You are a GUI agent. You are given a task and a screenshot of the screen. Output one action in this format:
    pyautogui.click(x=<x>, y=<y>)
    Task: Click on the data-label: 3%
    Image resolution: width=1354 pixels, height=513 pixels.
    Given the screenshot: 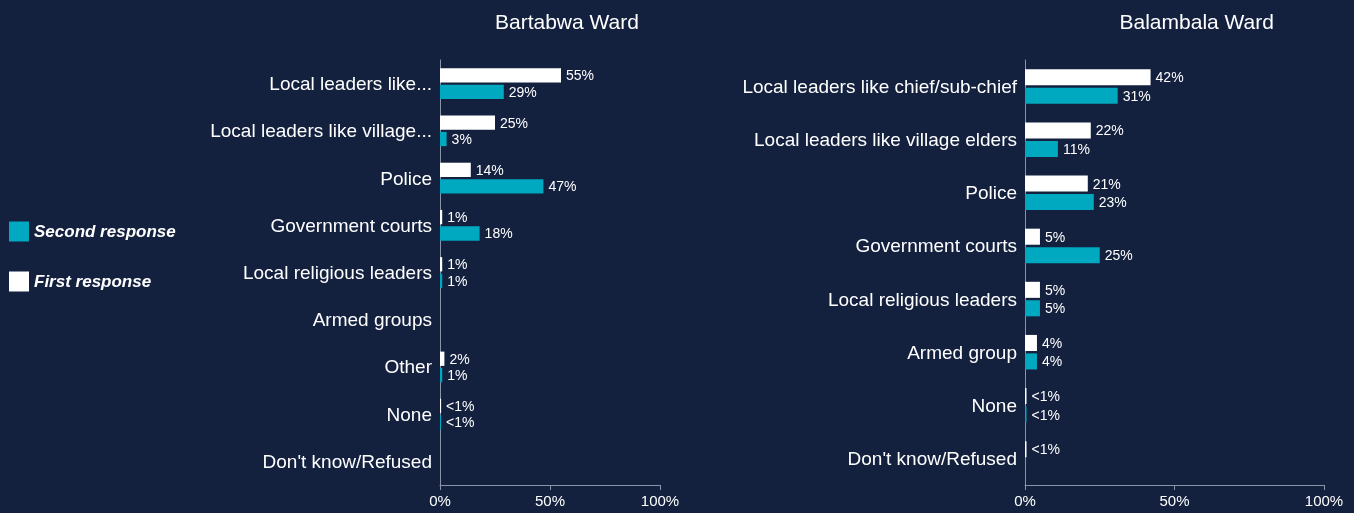 What is the action you would take?
    pyautogui.click(x=461, y=139)
    